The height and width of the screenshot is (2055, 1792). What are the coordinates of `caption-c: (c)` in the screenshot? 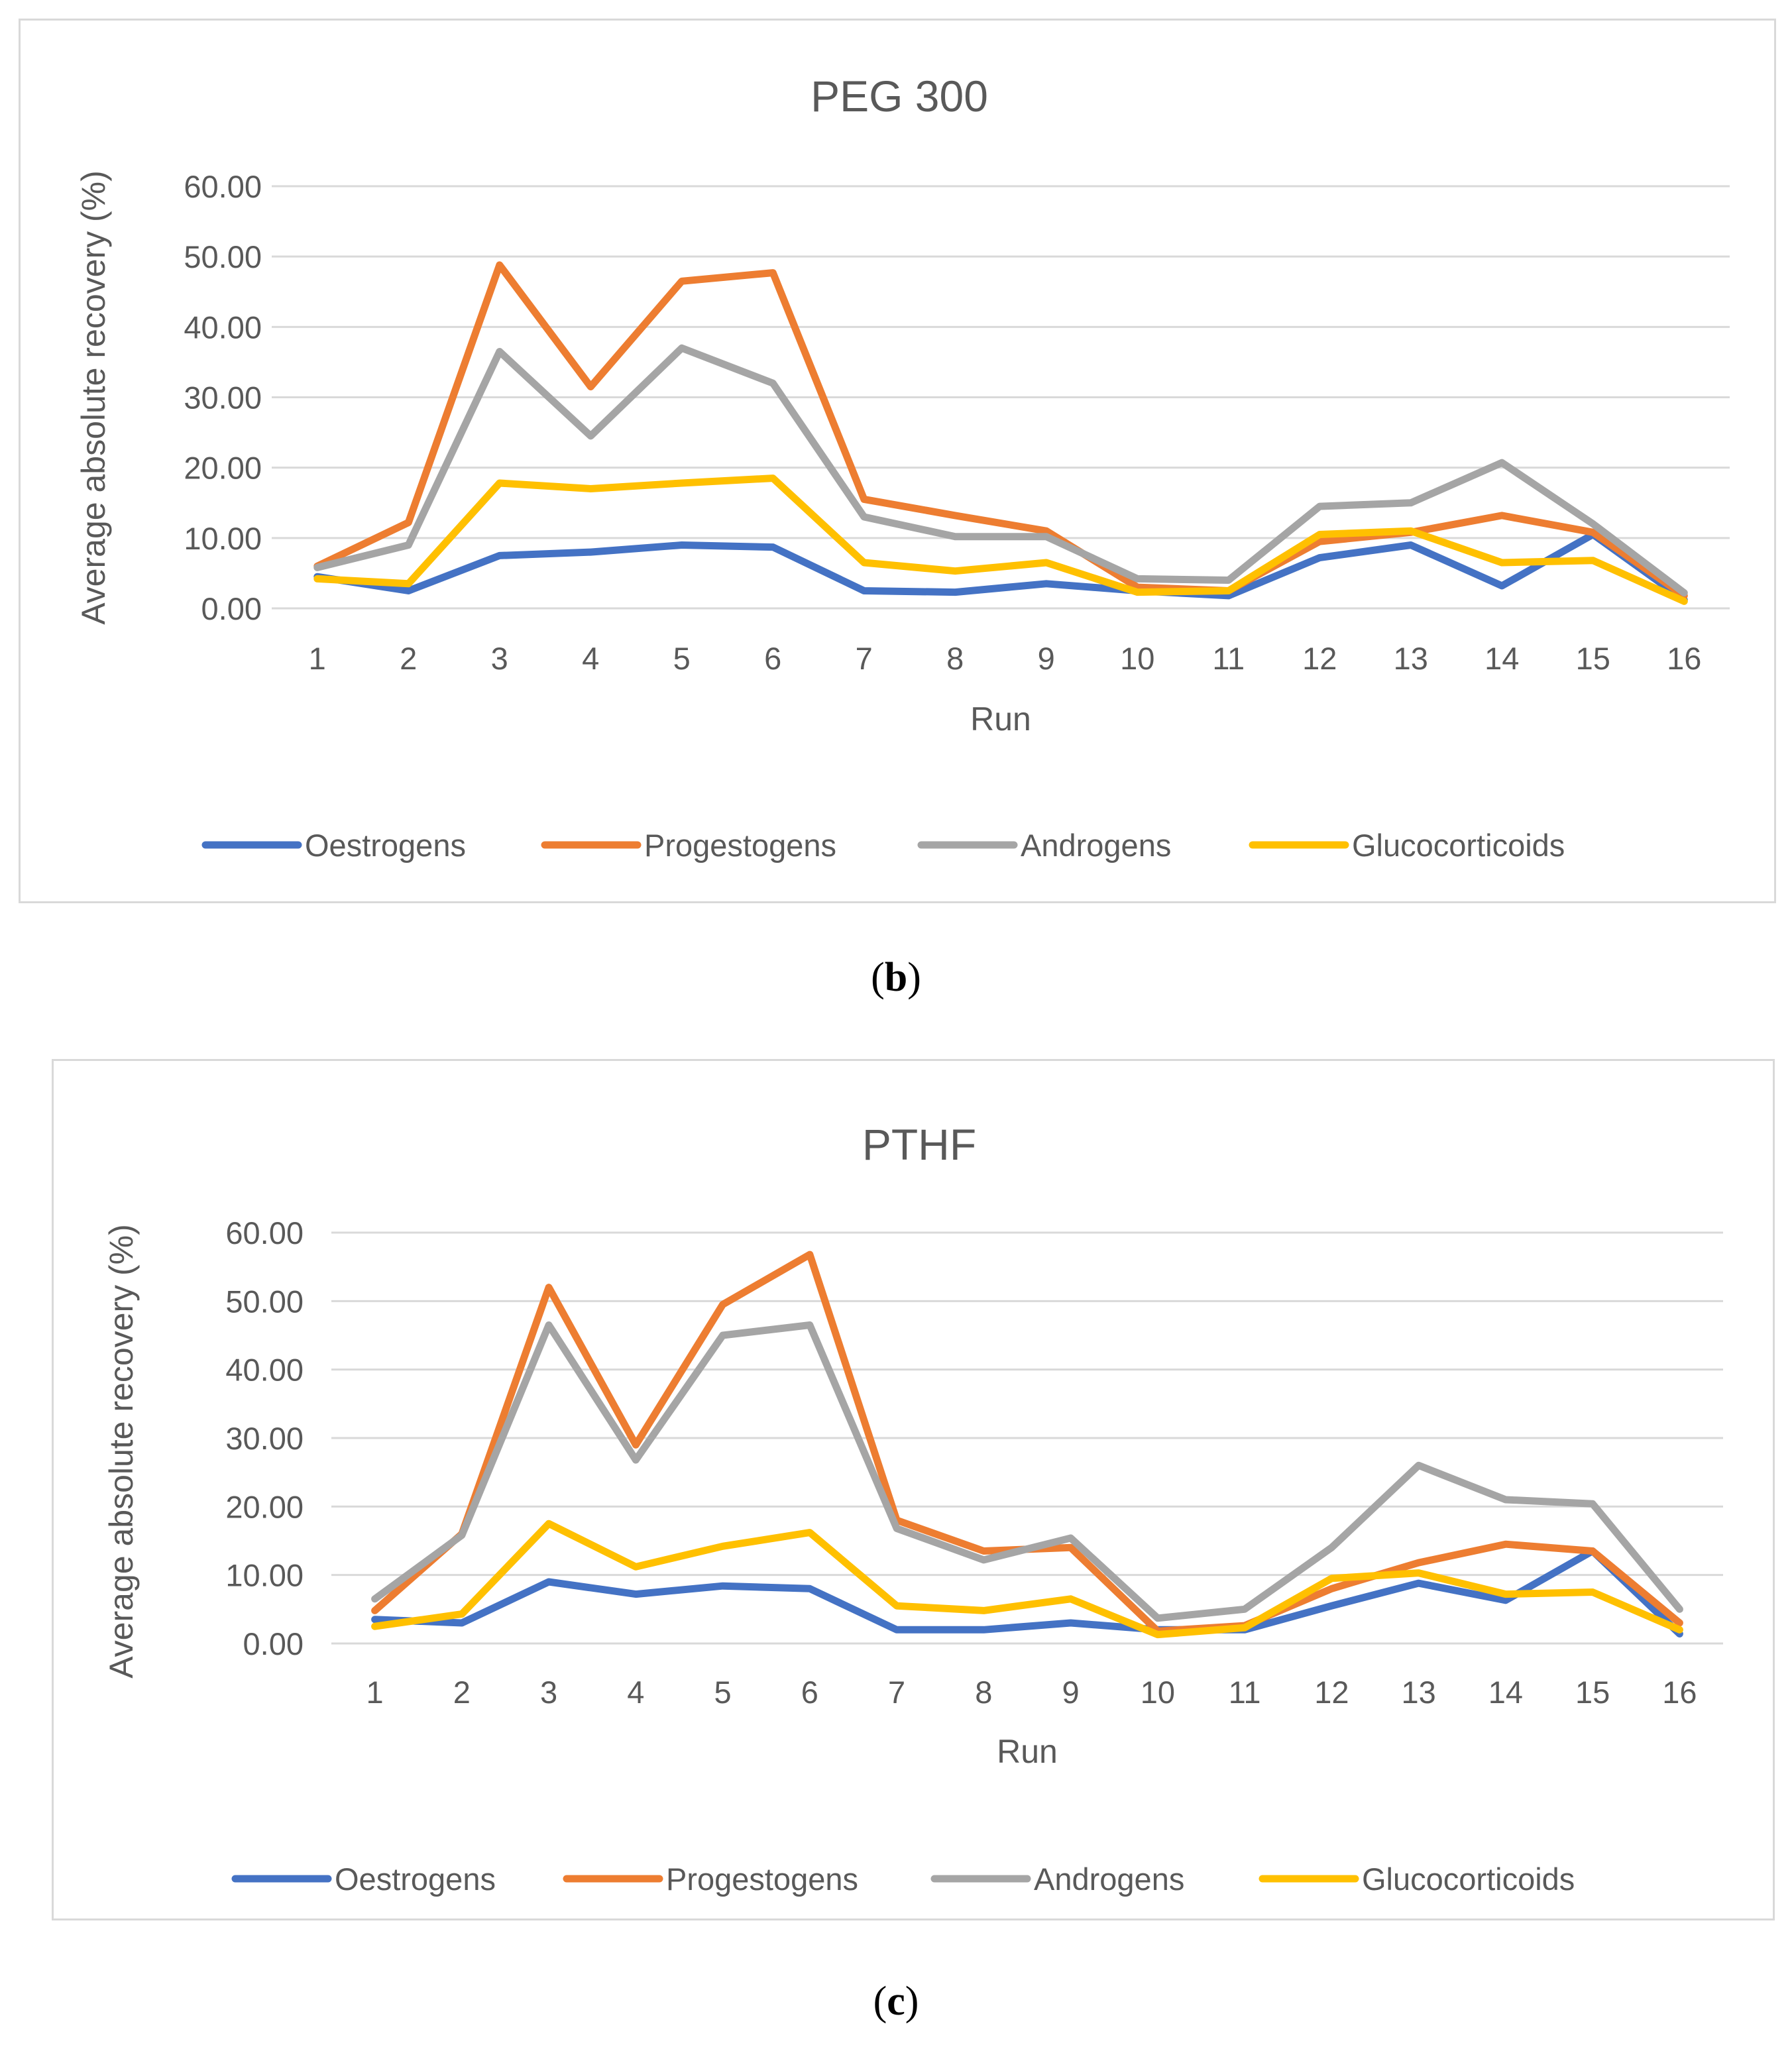 It's located at (896, 2002).